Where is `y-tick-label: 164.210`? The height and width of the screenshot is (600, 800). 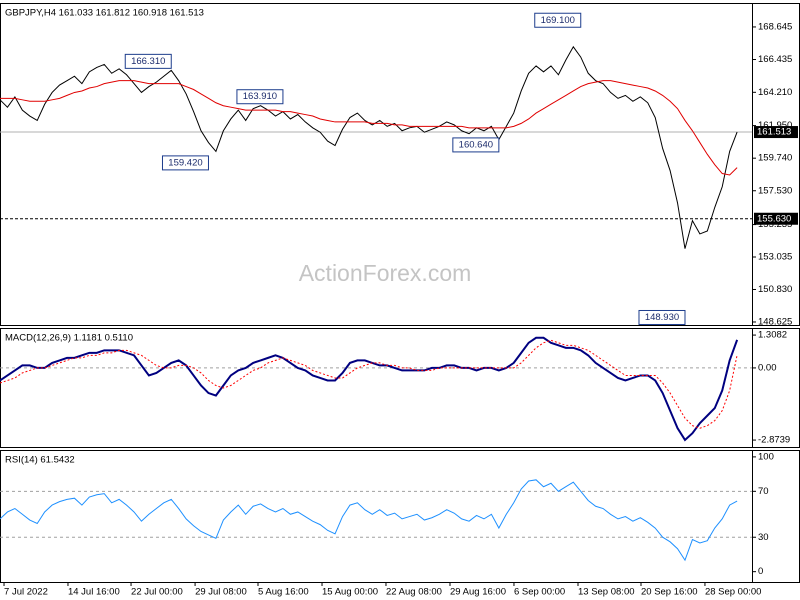 y-tick-label: 164.210 is located at coordinates (775, 92).